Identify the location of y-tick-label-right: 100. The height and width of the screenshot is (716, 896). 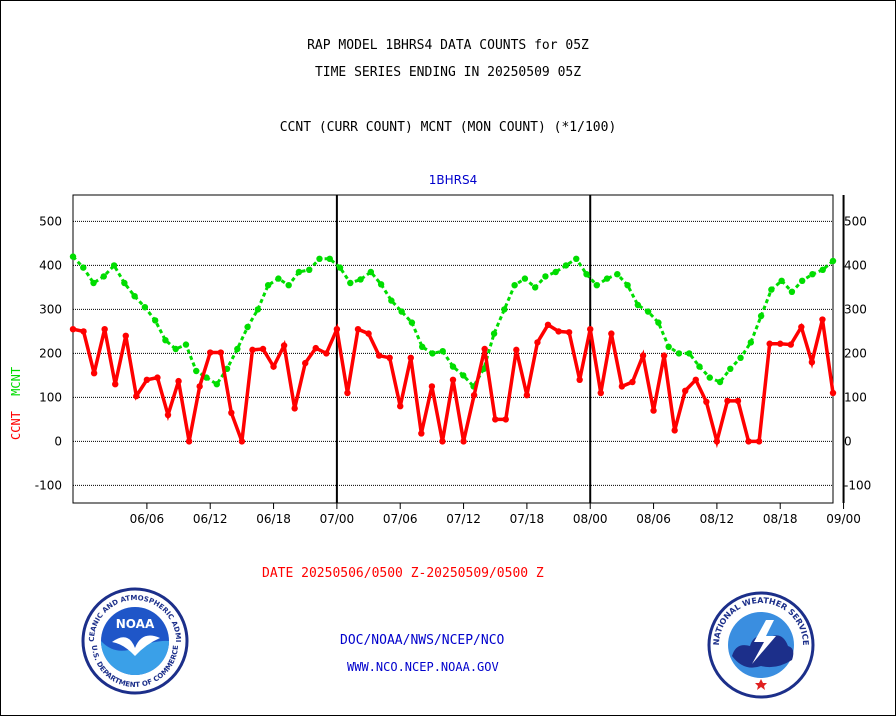
(855, 397).